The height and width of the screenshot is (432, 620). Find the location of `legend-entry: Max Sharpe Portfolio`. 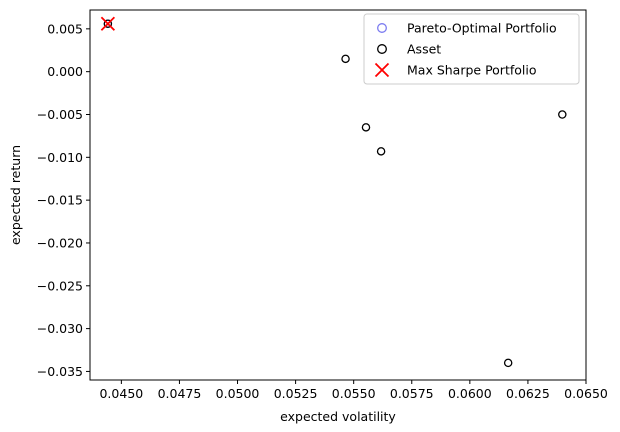

legend-entry: Max Sharpe Portfolio is located at coordinates (472, 70).